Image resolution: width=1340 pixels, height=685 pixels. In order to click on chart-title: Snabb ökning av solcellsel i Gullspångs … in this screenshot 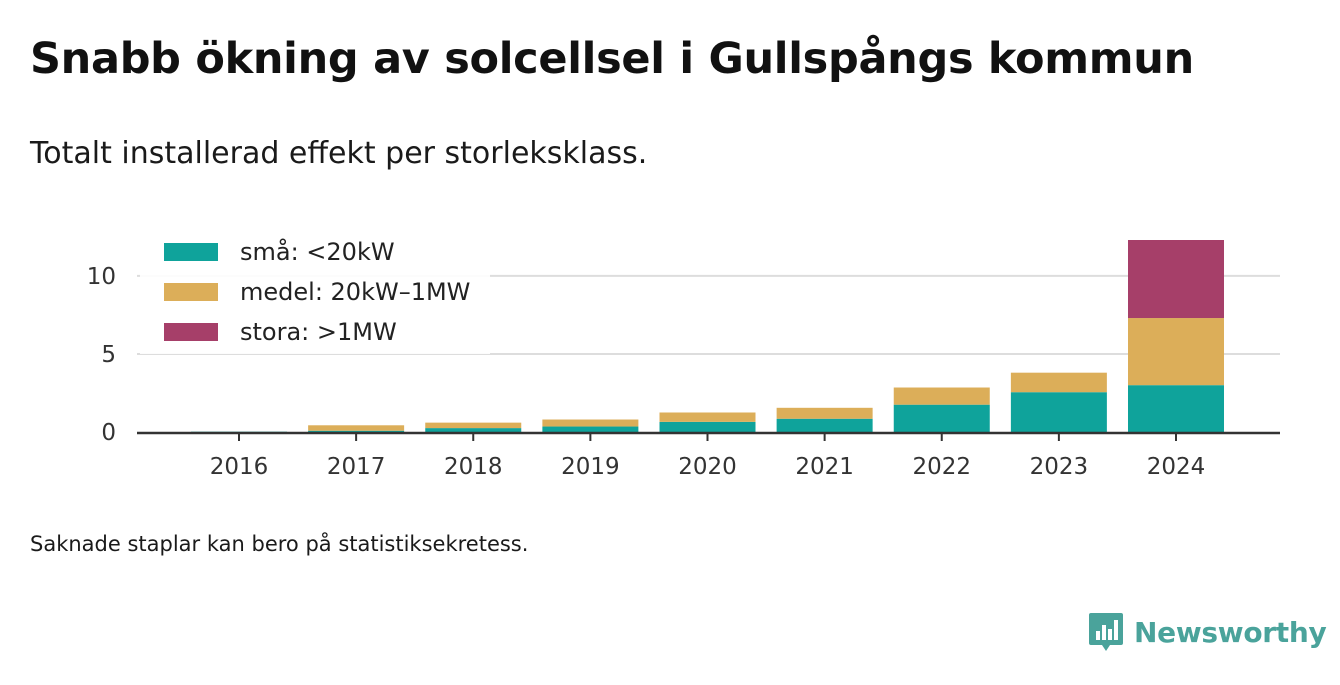, I will do `click(612, 59)`.